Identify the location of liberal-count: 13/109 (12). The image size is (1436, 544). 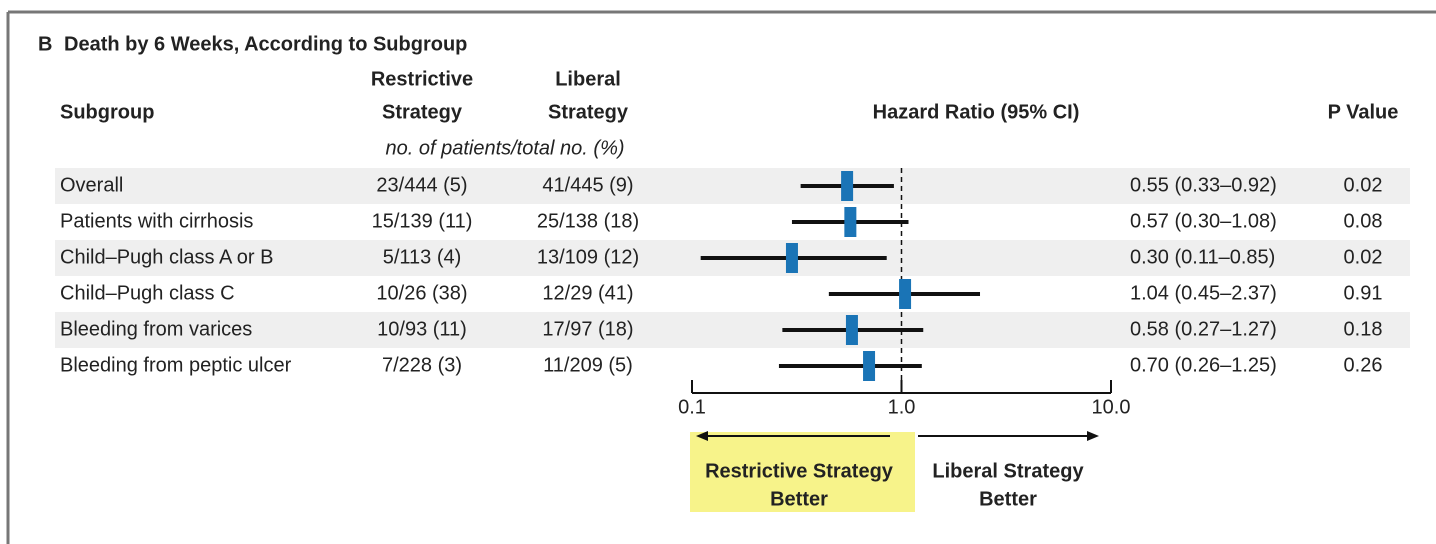
(588, 257).